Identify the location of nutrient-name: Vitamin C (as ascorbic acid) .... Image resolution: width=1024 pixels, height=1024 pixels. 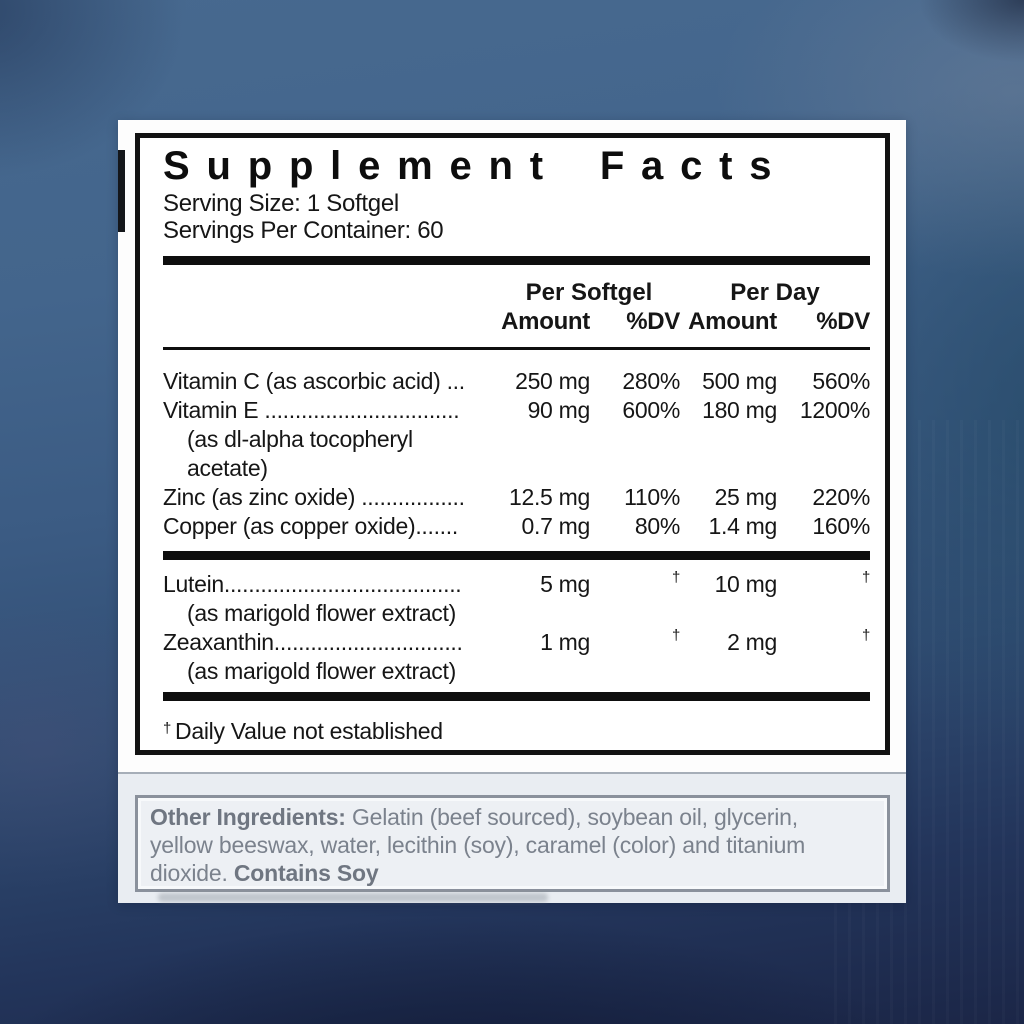
(314, 381).